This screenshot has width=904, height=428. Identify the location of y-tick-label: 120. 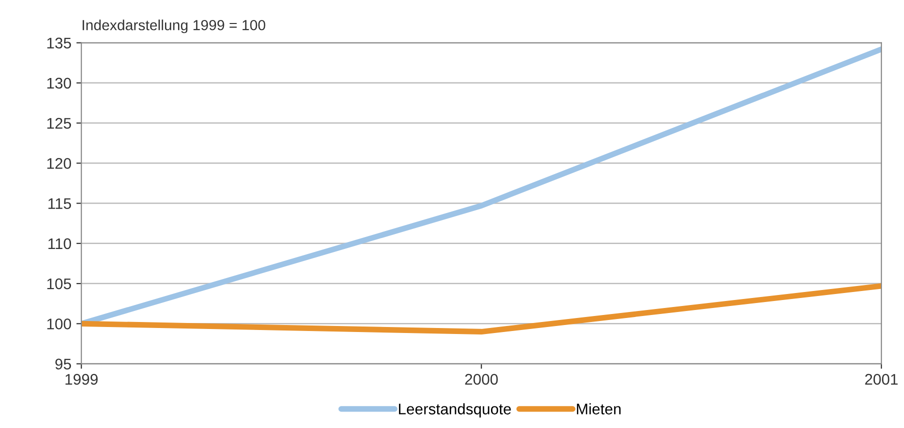
(59, 163).